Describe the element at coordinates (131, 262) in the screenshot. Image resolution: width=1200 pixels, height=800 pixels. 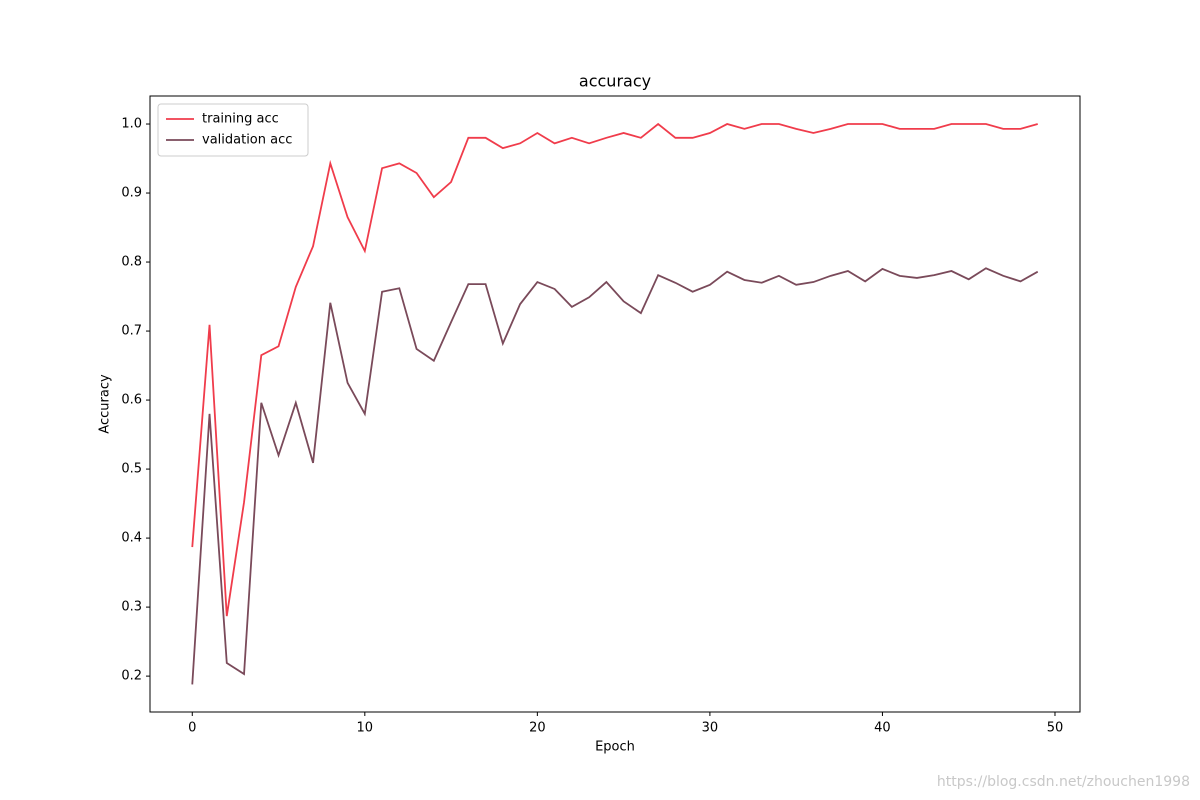
I see `y-tick-label: 0.8` at that location.